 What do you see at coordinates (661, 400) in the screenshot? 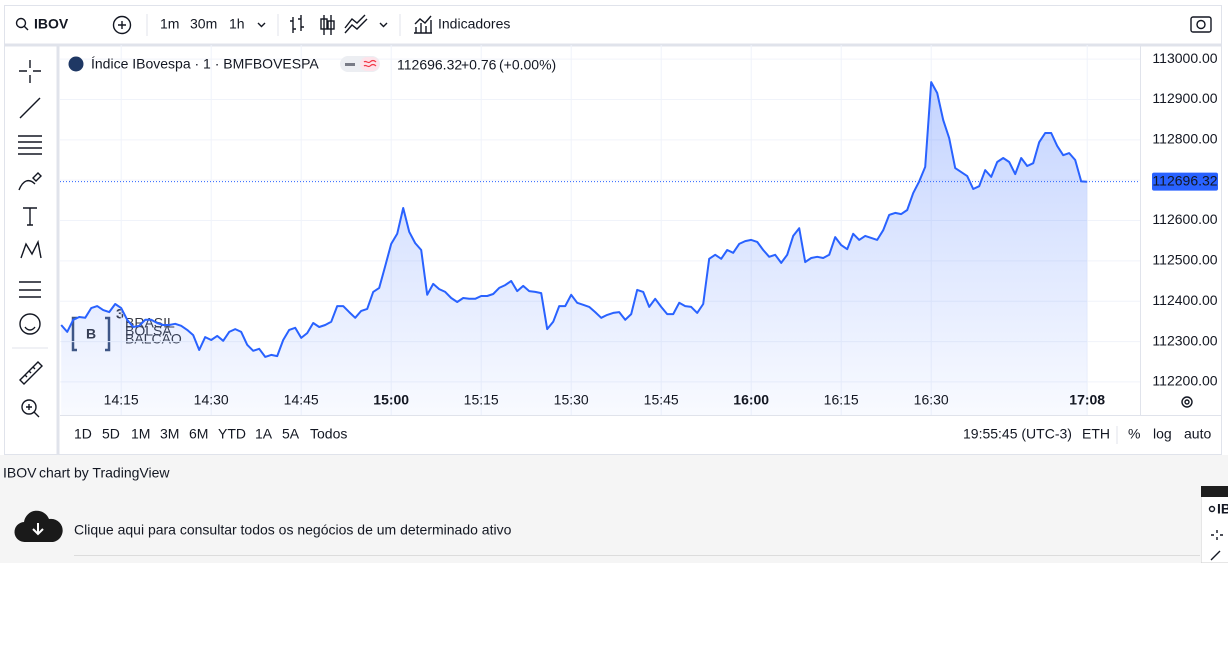
I see `x-tick-label: 15:45` at bounding box center [661, 400].